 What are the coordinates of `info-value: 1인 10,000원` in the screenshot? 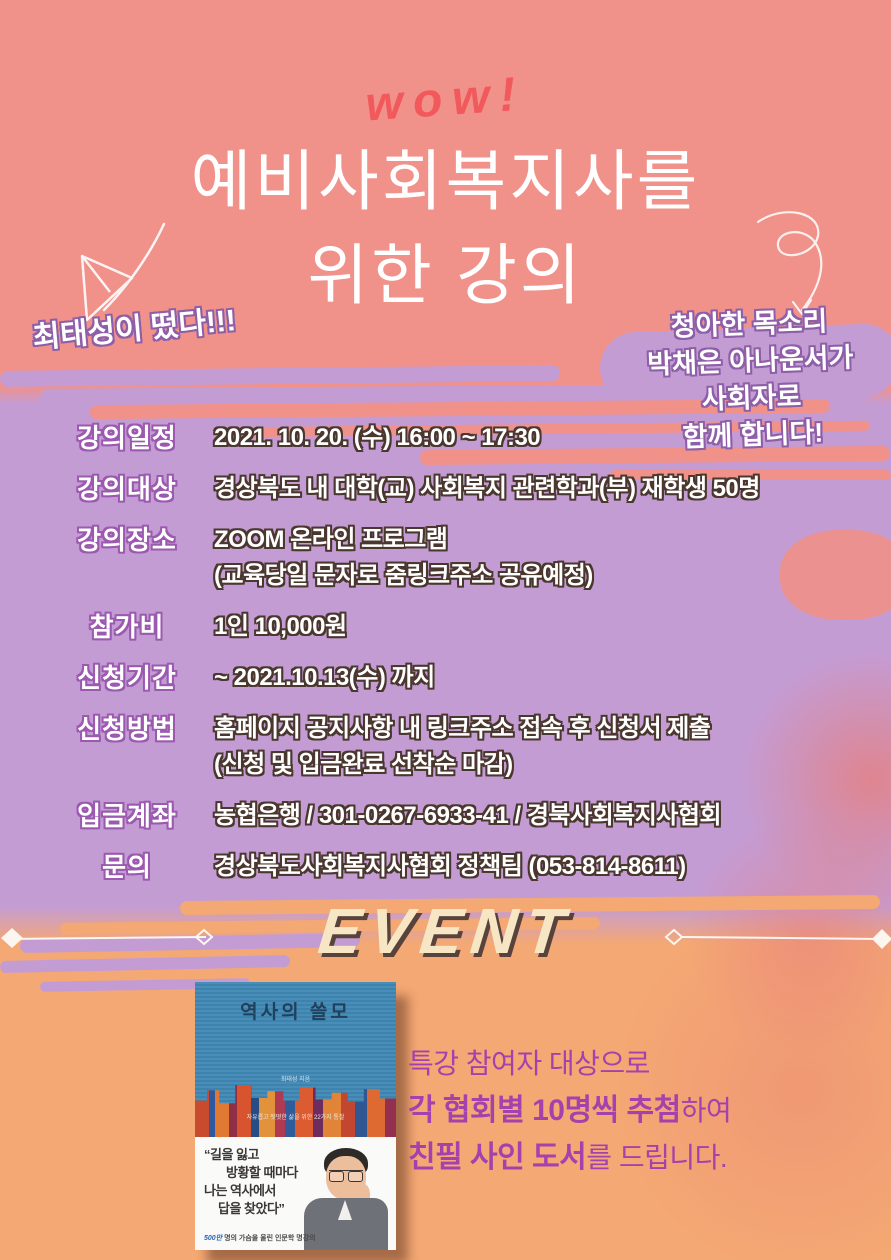 It's located at (280, 626).